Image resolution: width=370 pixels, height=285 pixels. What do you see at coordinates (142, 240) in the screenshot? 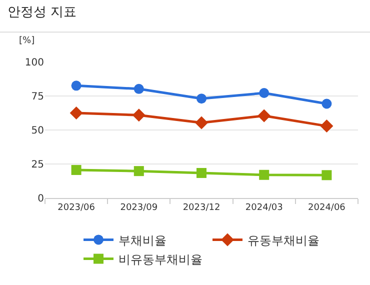
I see `legend-label: 부채비율` at bounding box center [142, 240].